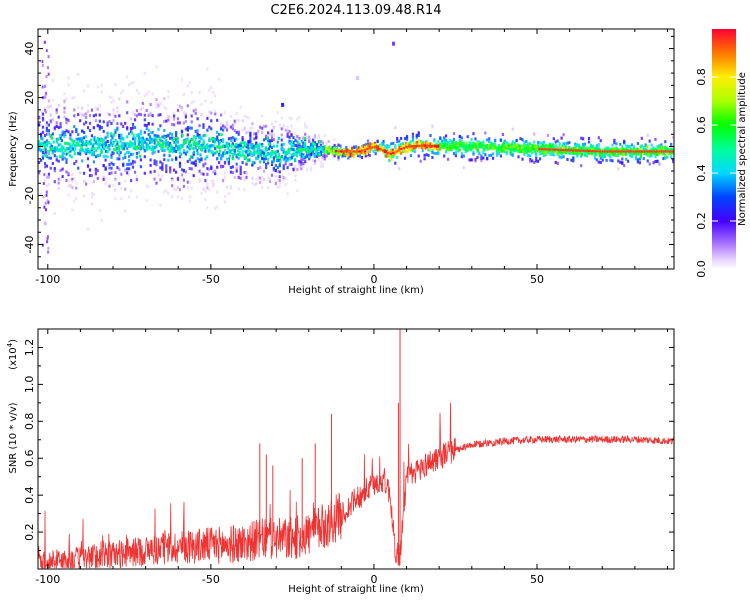 This screenshot has height=600, width=750. Describe the element at coordinates (29, 98) in the screenshot. I see `y-tick-label: 20` at that location.